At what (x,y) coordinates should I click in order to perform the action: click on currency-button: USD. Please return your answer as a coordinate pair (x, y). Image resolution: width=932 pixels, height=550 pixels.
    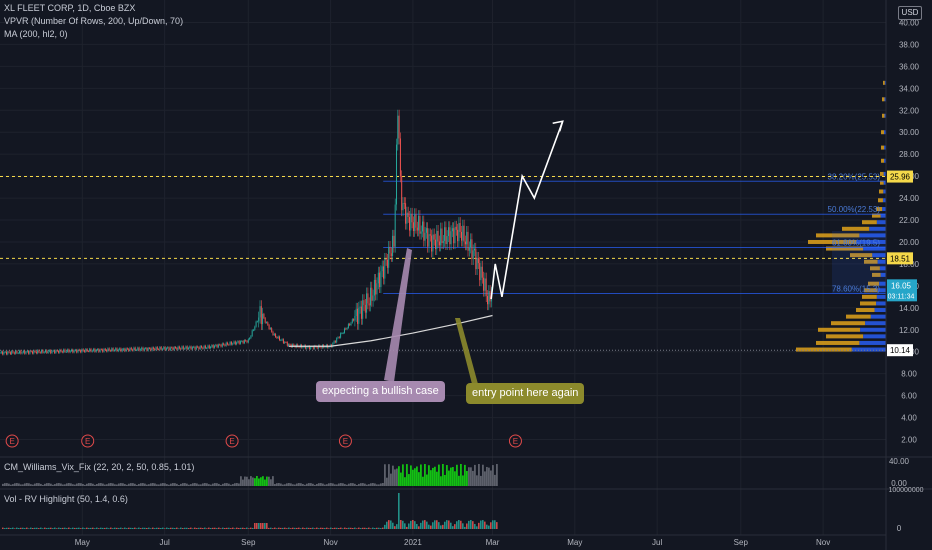
    Looking at the image, I should click on (910, 13).